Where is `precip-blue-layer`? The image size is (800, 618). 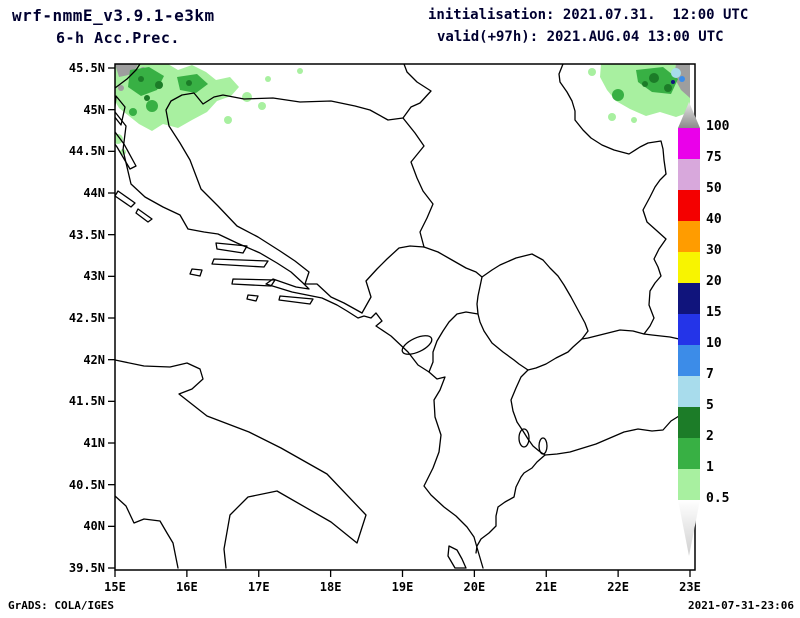 precip-blue-layer is located at coordinates (682, 79).